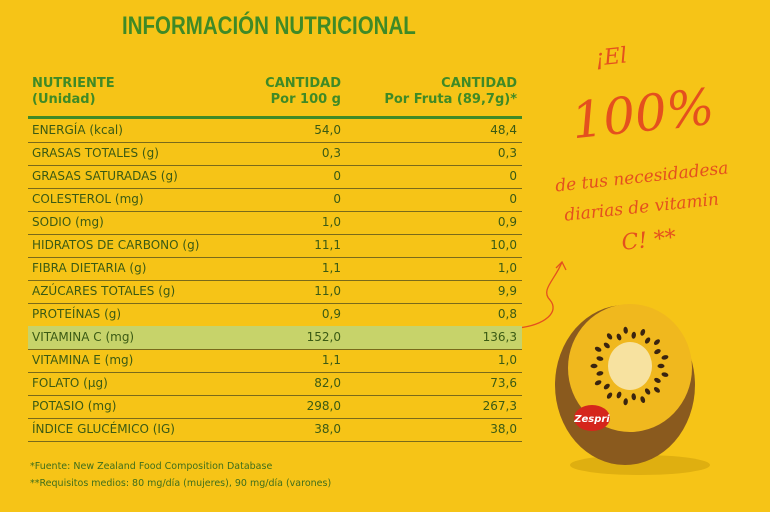  Describe the element at coordinates (327, 245) in the screenshot. I see `value: 11,1` at that location.